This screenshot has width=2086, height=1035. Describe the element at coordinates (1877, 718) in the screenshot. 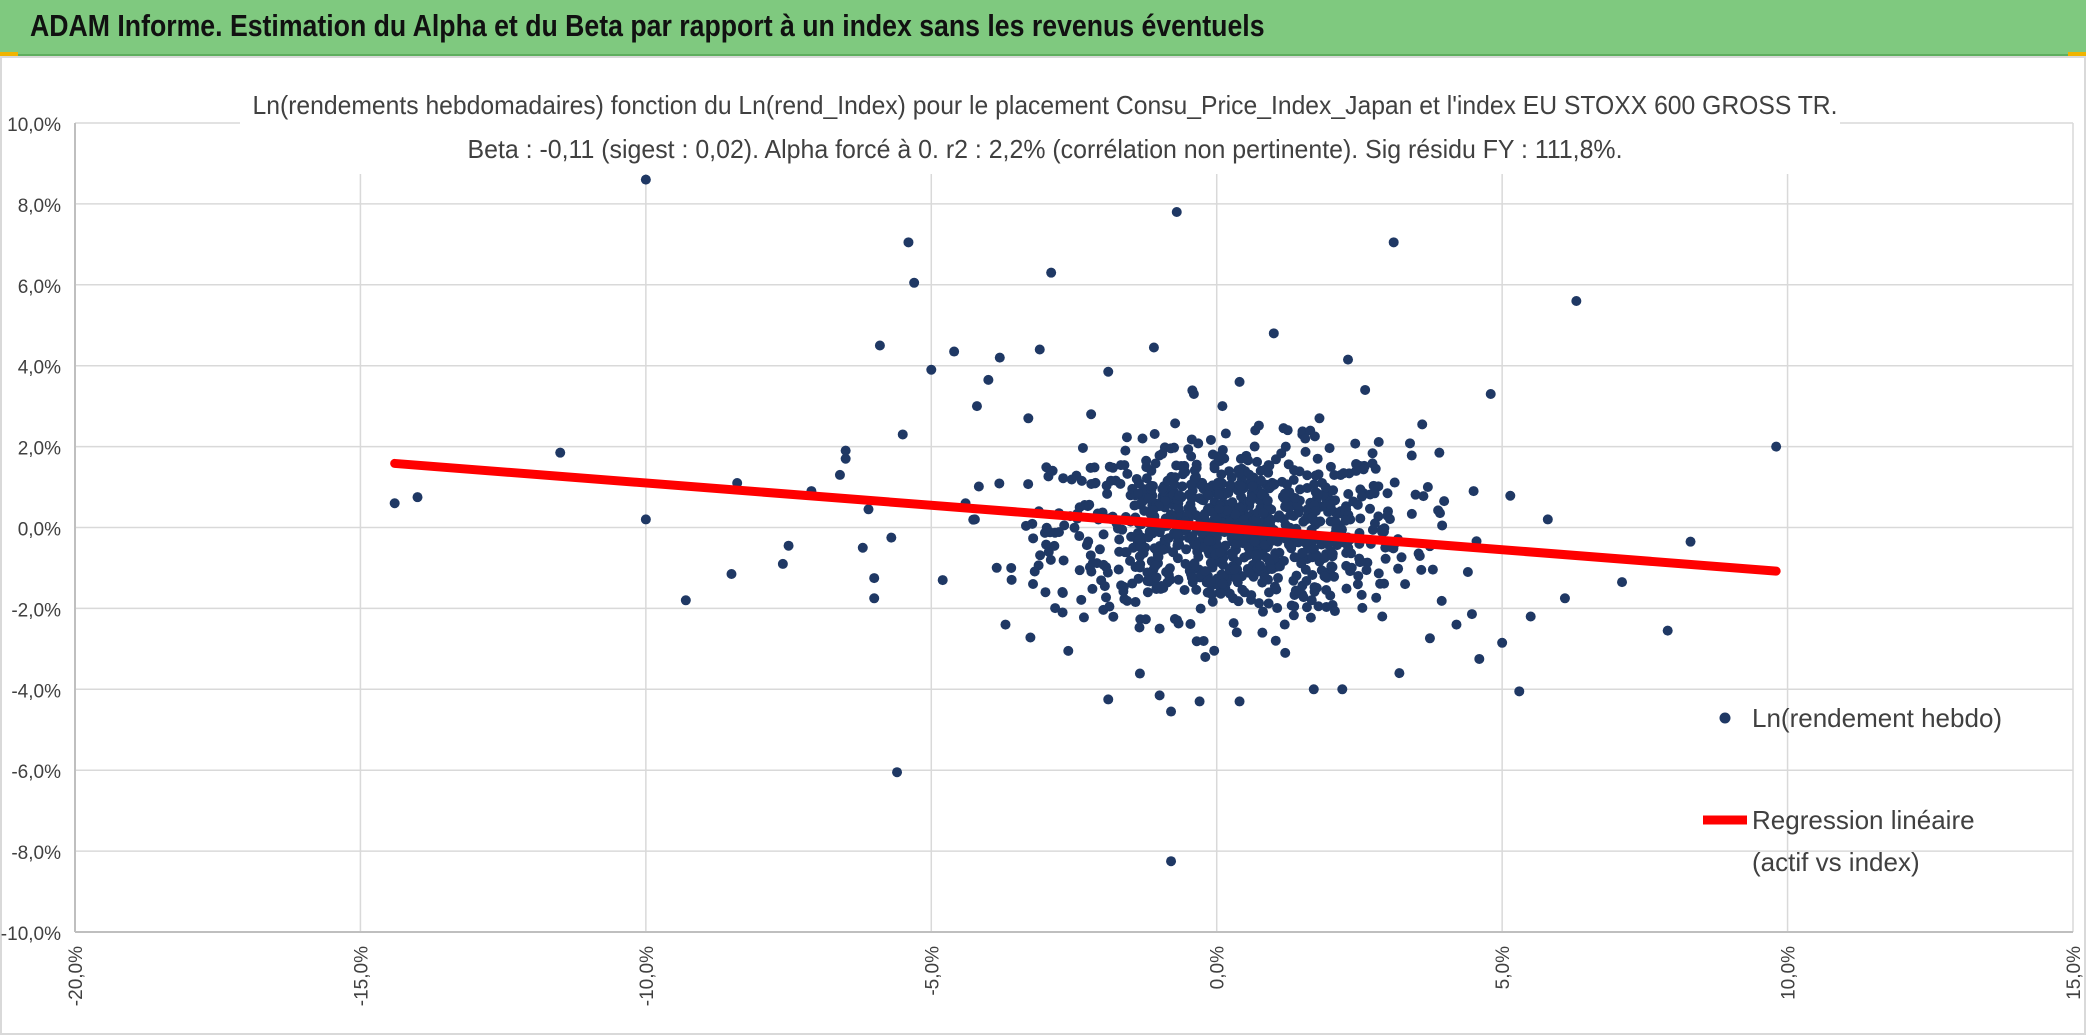

I see `legend-label-scatter: Ln(rendement hebdo)` at that location.